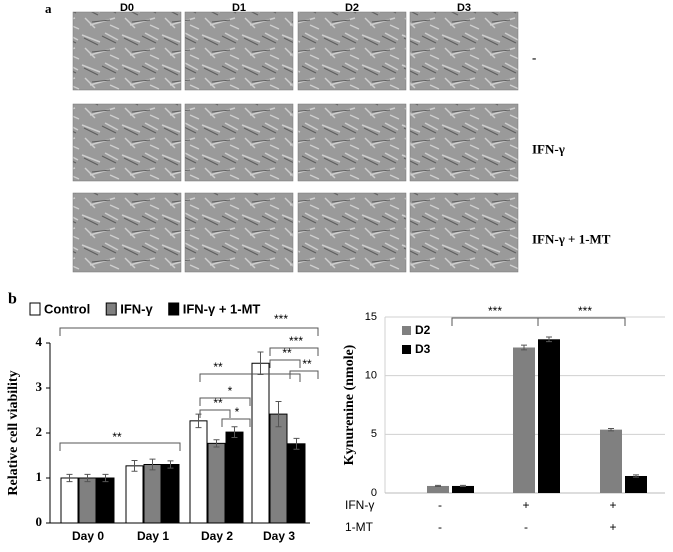  What do you see at coordinates (136, 308) in the screenshot?
I see `legend-label: IFN-γ` at bounding box center [136, 308].